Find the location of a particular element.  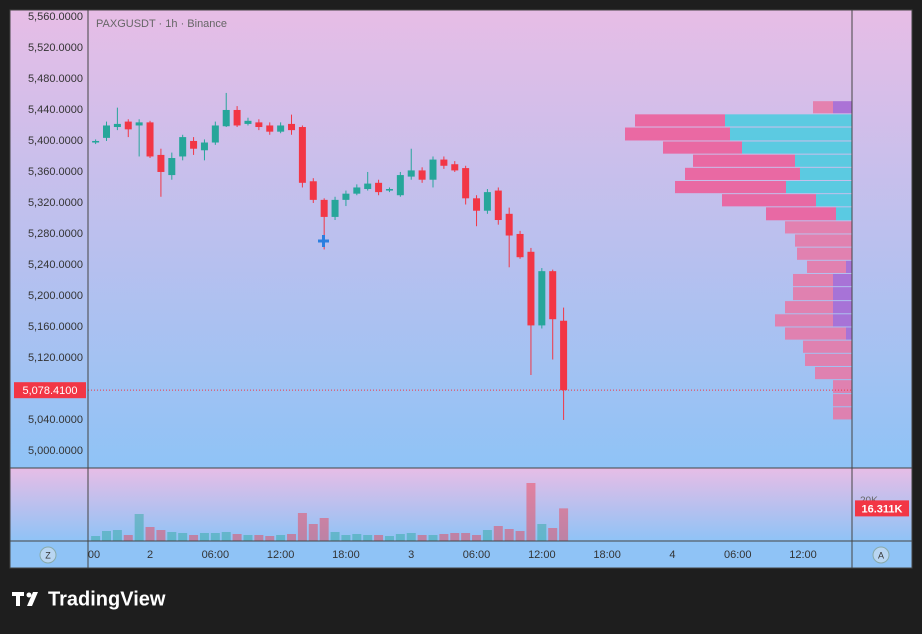

time-axis is located at coordinates (461, 554).